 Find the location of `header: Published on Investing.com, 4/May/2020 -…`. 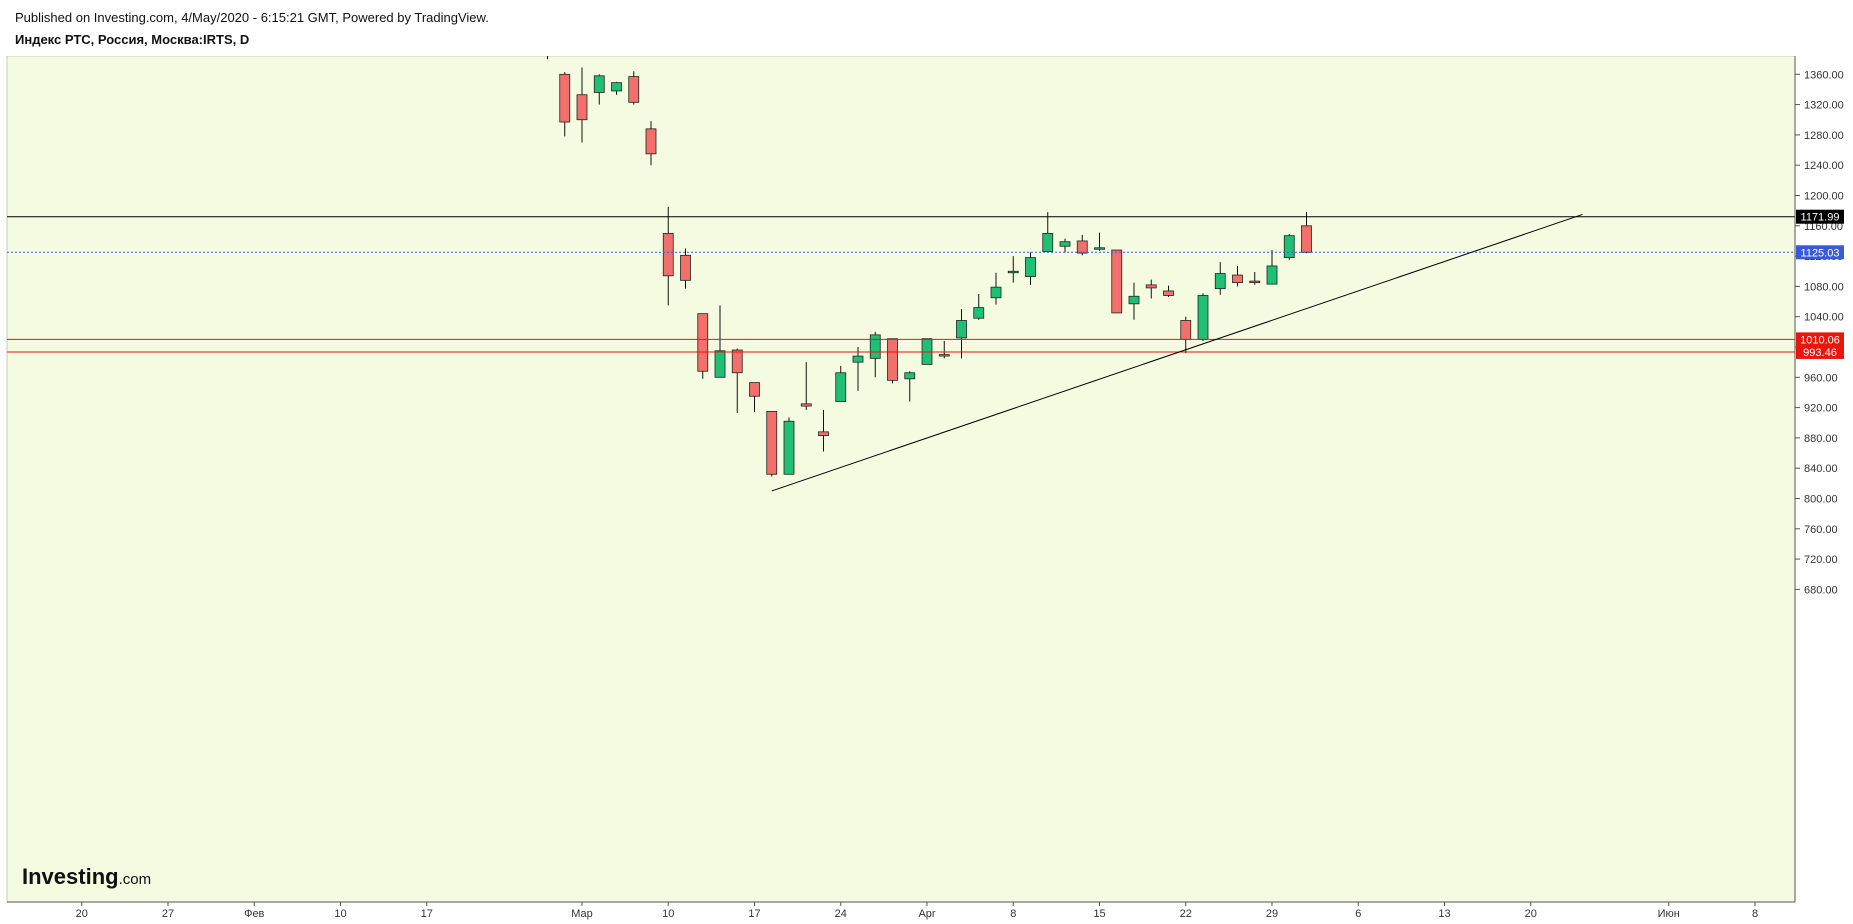

header: Published on Investing.com, 4/May/2020 -… is located at coordinates (926, 28).